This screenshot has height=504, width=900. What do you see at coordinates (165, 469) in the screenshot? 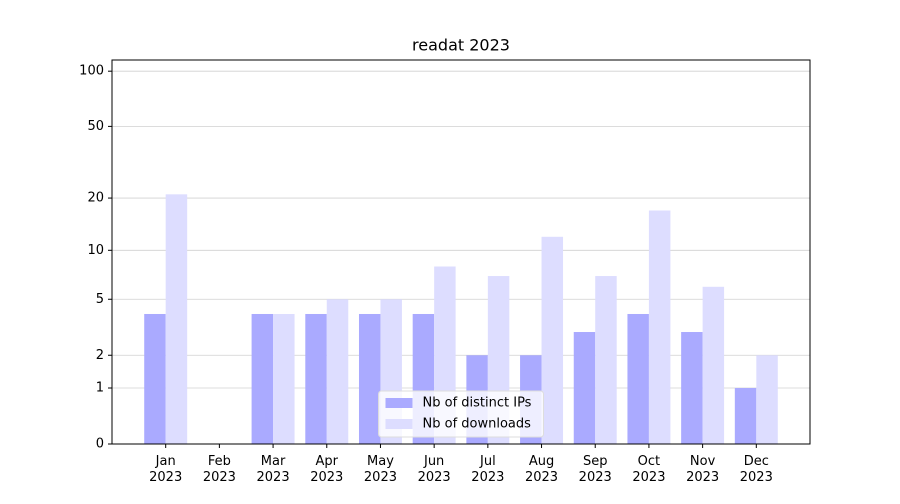
I see `x-tick-label: Jan 2023` at bounding box center [165, 469].